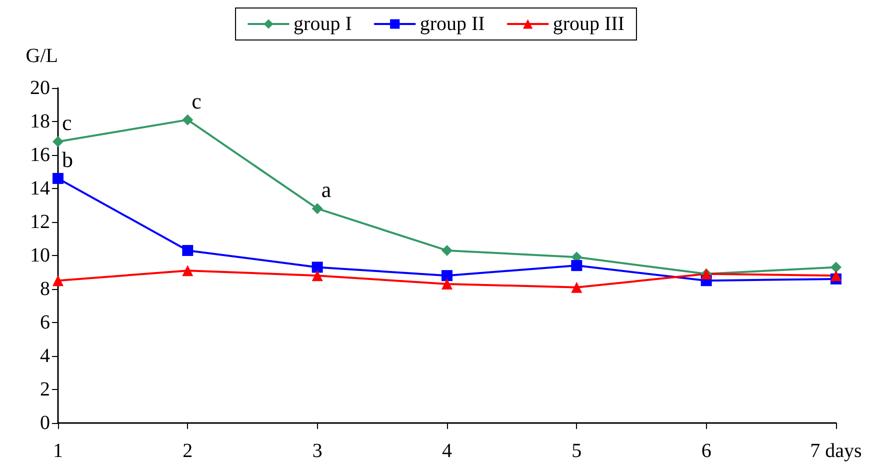 Image resolution: width=872 pixels, height=473 pixels. I want to click on y-tick-label: 8, so click(45, 289).